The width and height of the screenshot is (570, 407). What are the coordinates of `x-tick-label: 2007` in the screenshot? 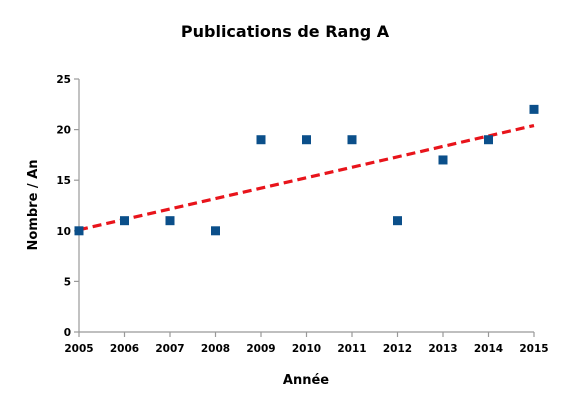 It's located at (169, 349).